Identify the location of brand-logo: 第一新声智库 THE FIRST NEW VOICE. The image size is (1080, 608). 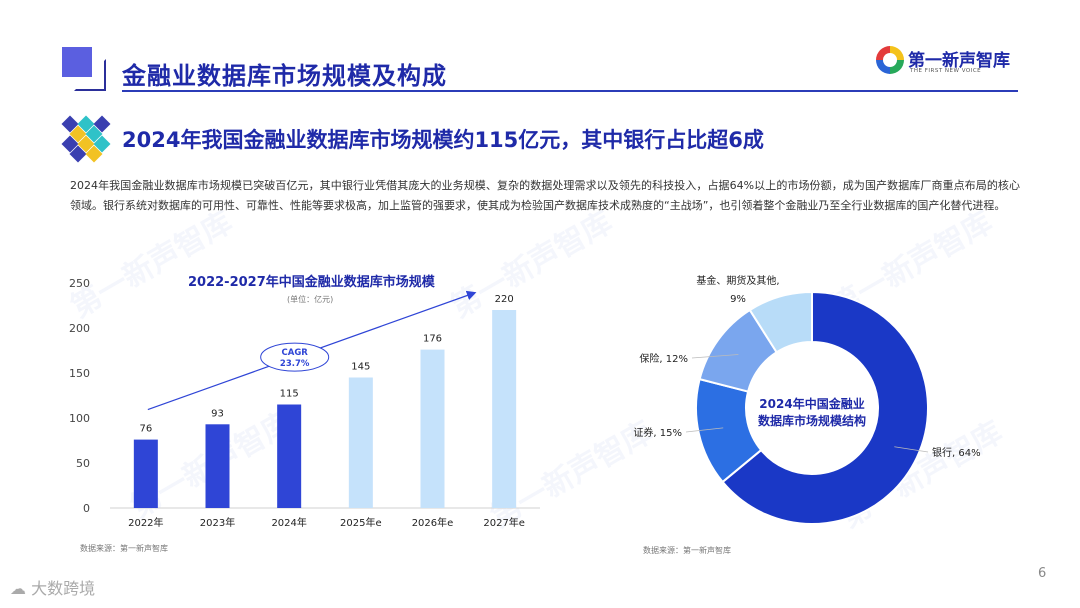
(951, 62).